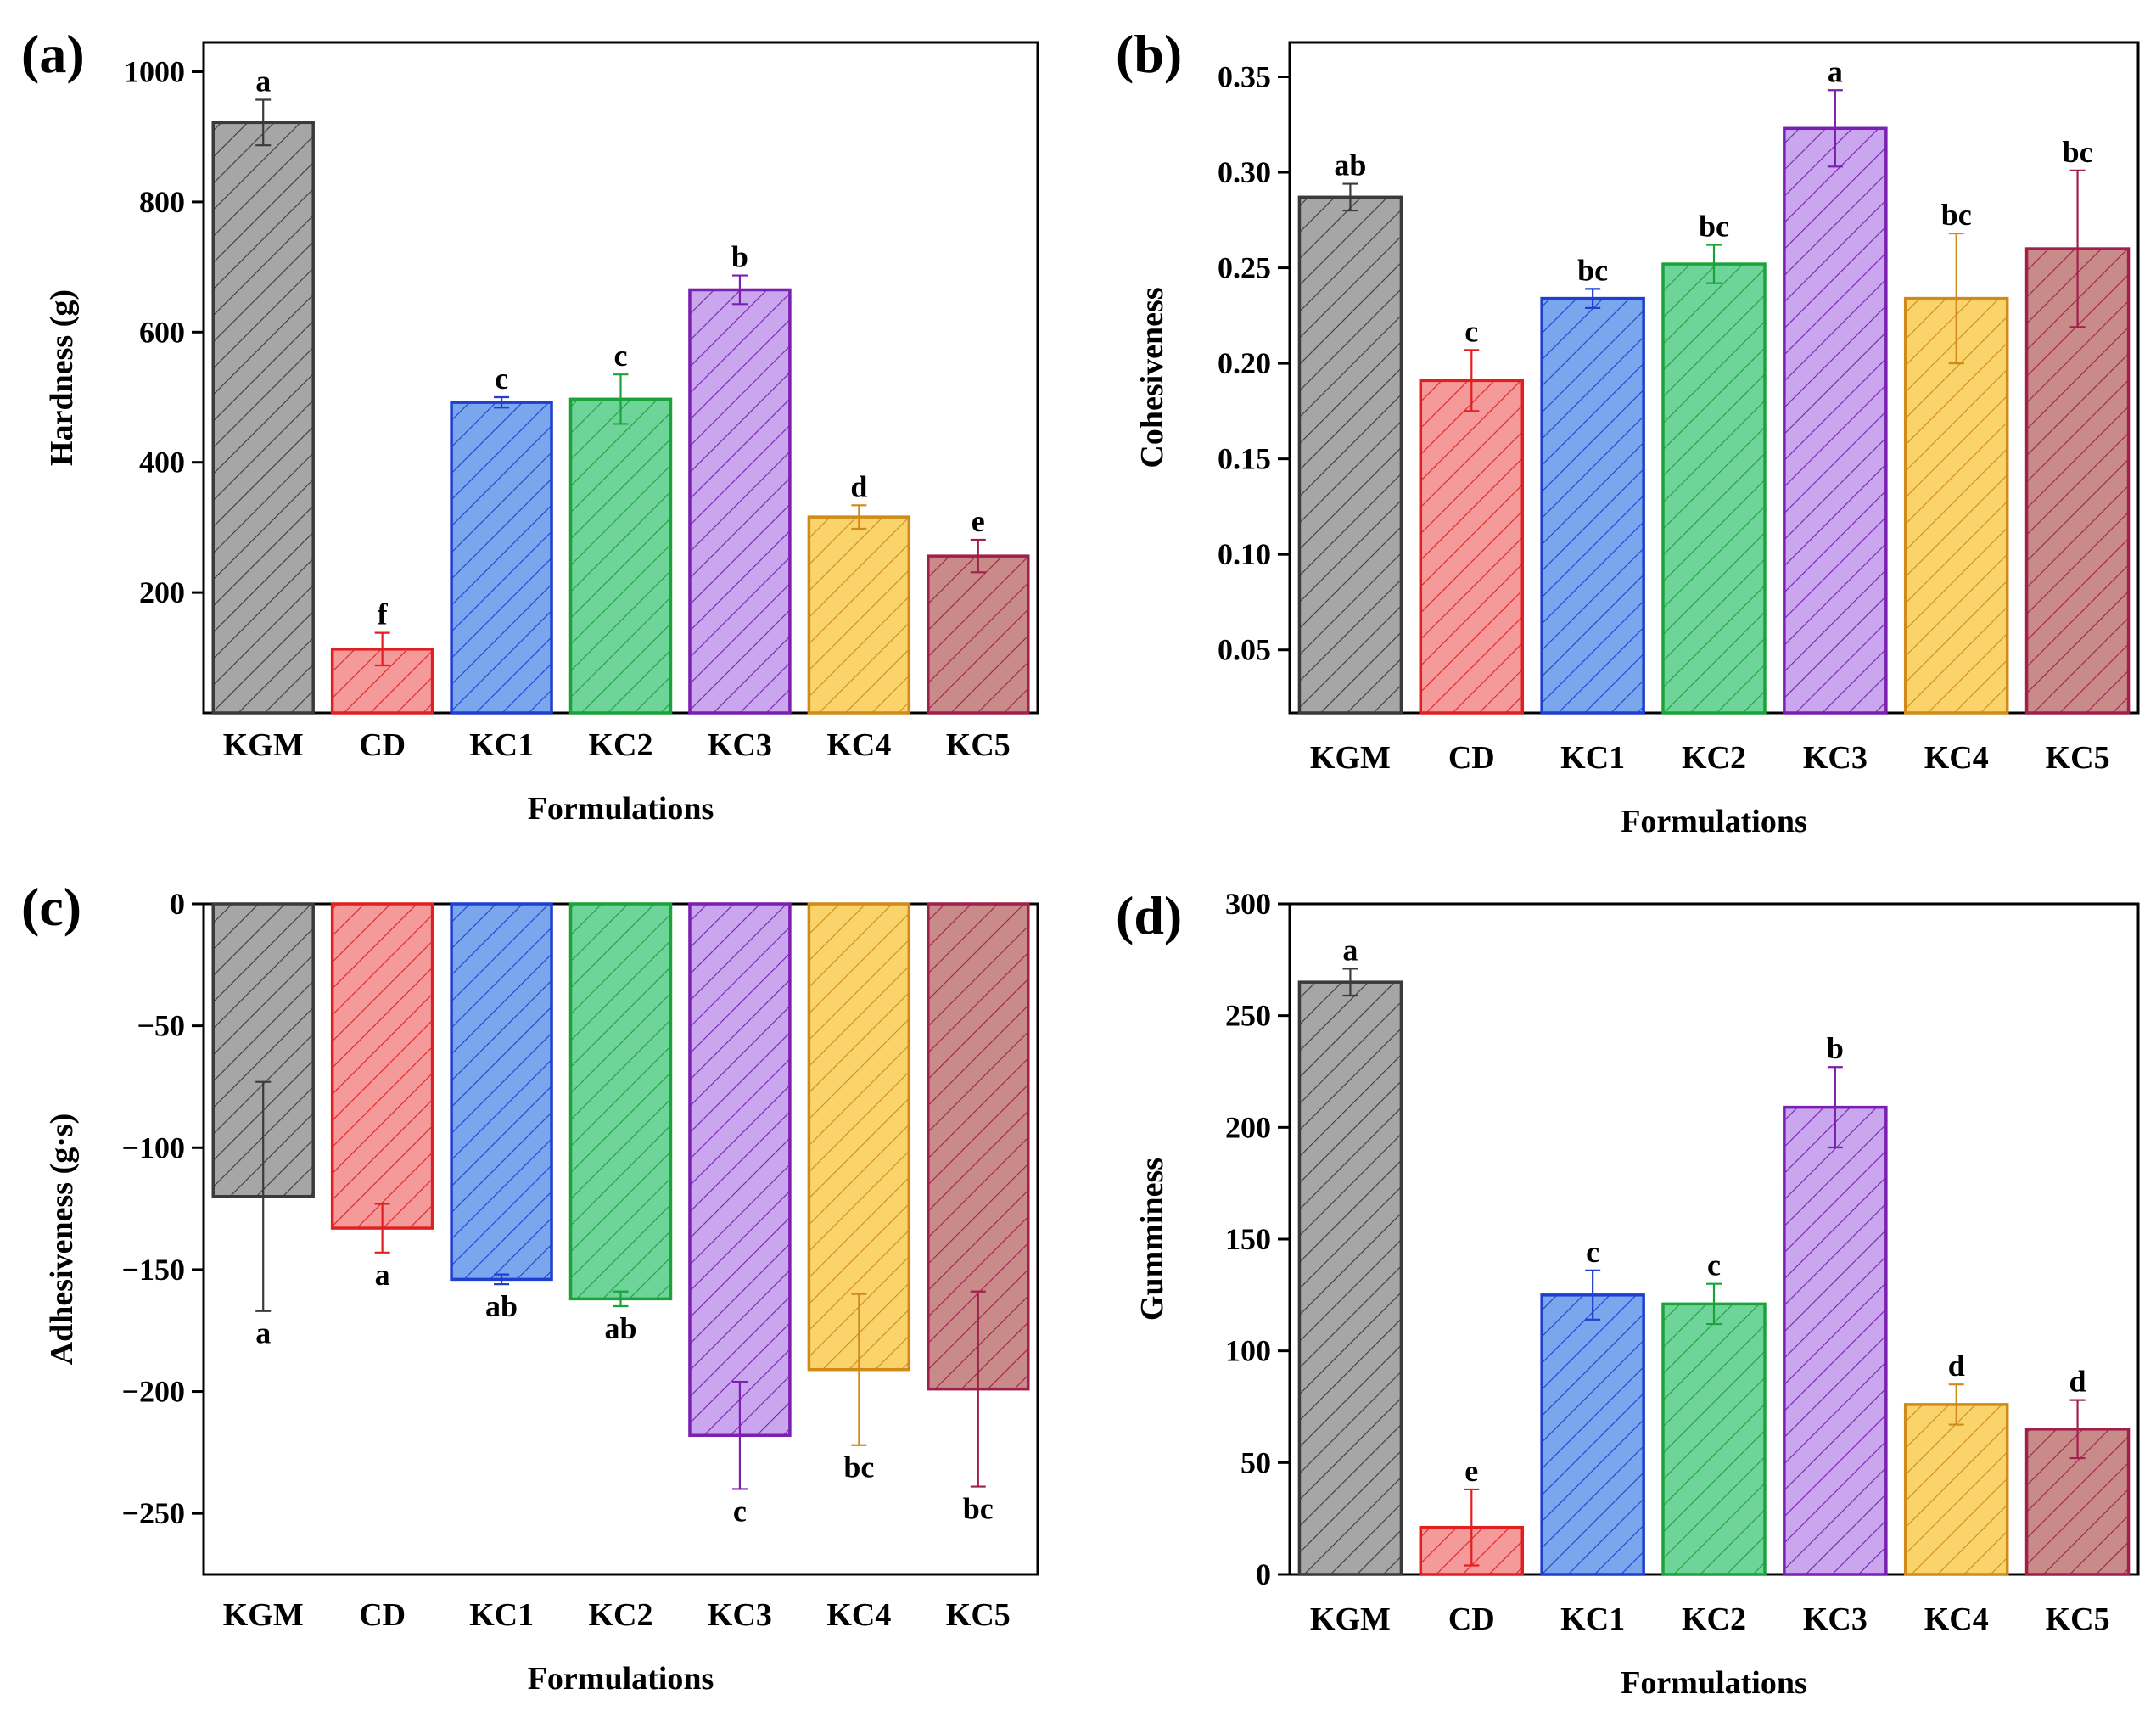 Image resolution: width=2156 pixels, height=1711 pixels. Describe the element at coordinates (1152, 1239) in the screenshot. I see `y-axis-label: Gumminess` at that location.